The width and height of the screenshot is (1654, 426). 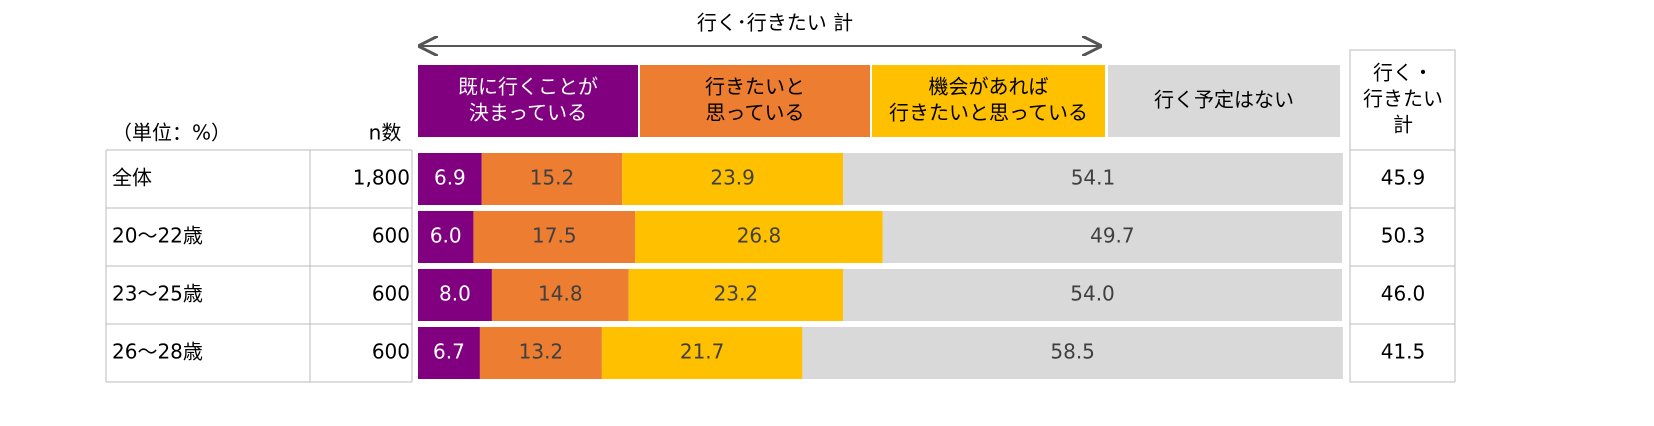 What do you see at coordinates (755, 87) in the screenshot?
I see `legend-label: 行きたいと` at bounding box center [755, 87].